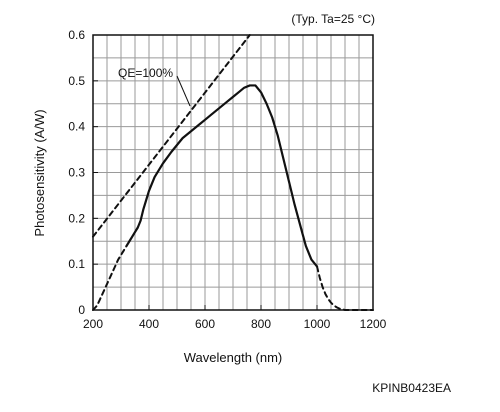 The image size is (500, 412). Describe the element at coordinates (93, 324) in the screenshot. I see `x-tick-label: 200` at that location.